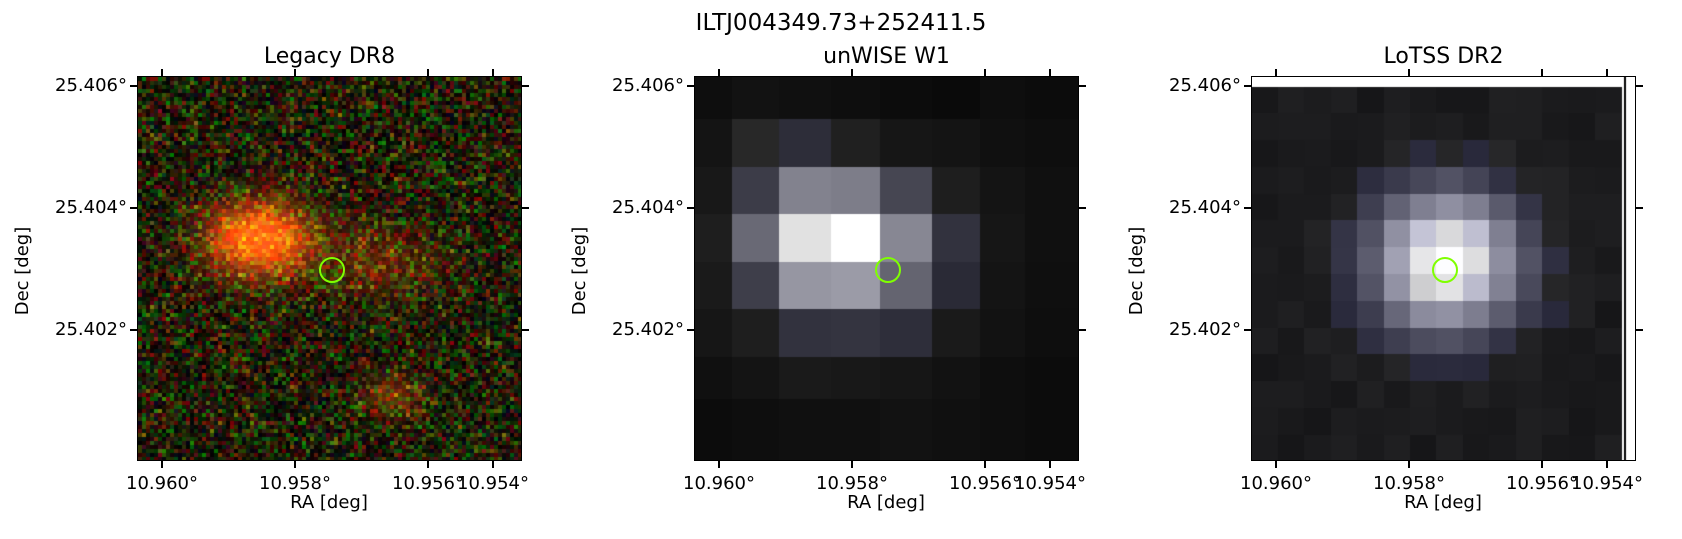  What do you see at coordinates (841, 23) in the screenshot?
I see `figure-title: ILTJ004349.73+252411.5` at bounding box center [841, 23].